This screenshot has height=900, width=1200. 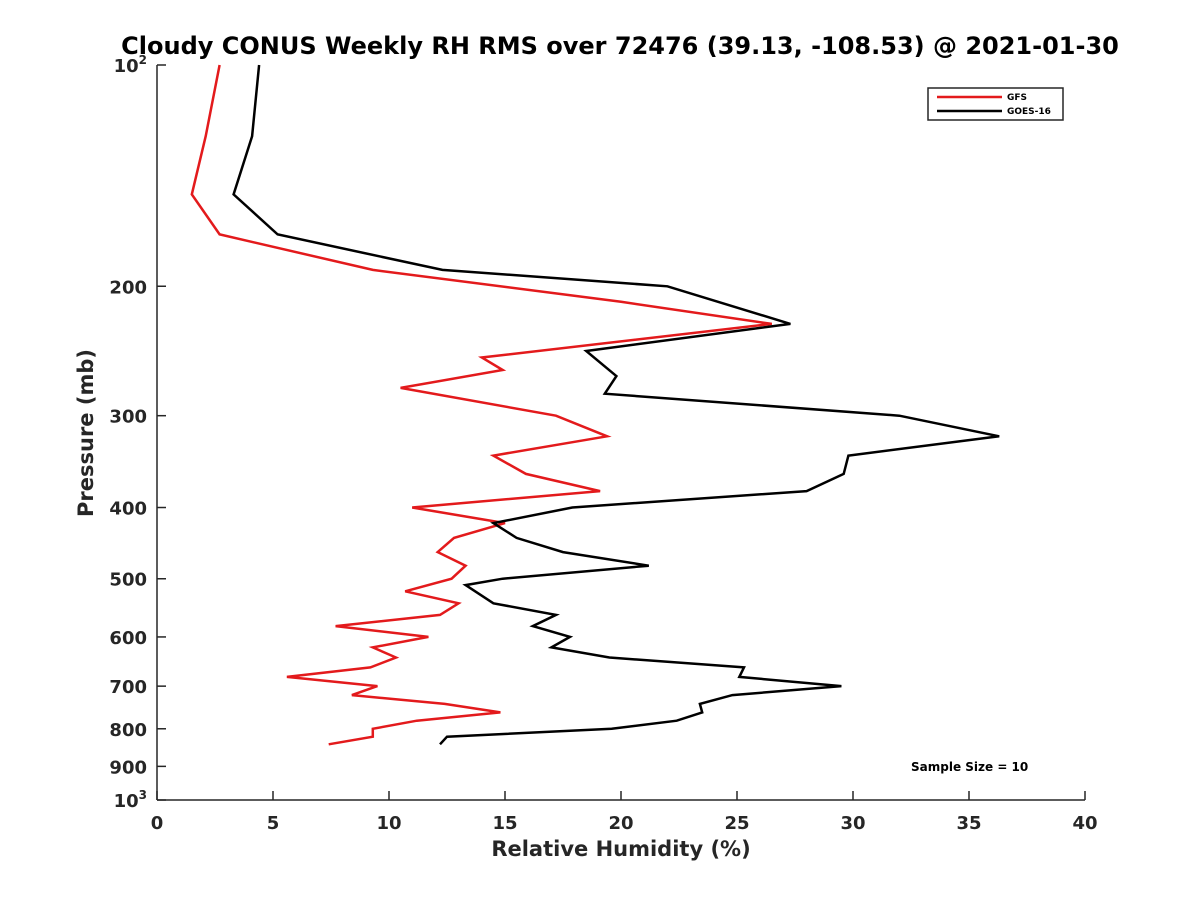 I want to click on y-tick-label: 200, so click(x=128, y=287).